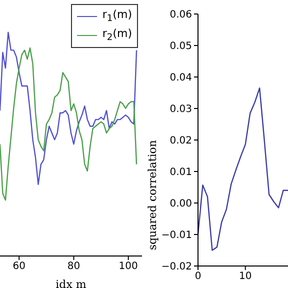  Describe the element at coordinates (245, 276) in the screenshot. I see `x-tick-label: 10` at that location.